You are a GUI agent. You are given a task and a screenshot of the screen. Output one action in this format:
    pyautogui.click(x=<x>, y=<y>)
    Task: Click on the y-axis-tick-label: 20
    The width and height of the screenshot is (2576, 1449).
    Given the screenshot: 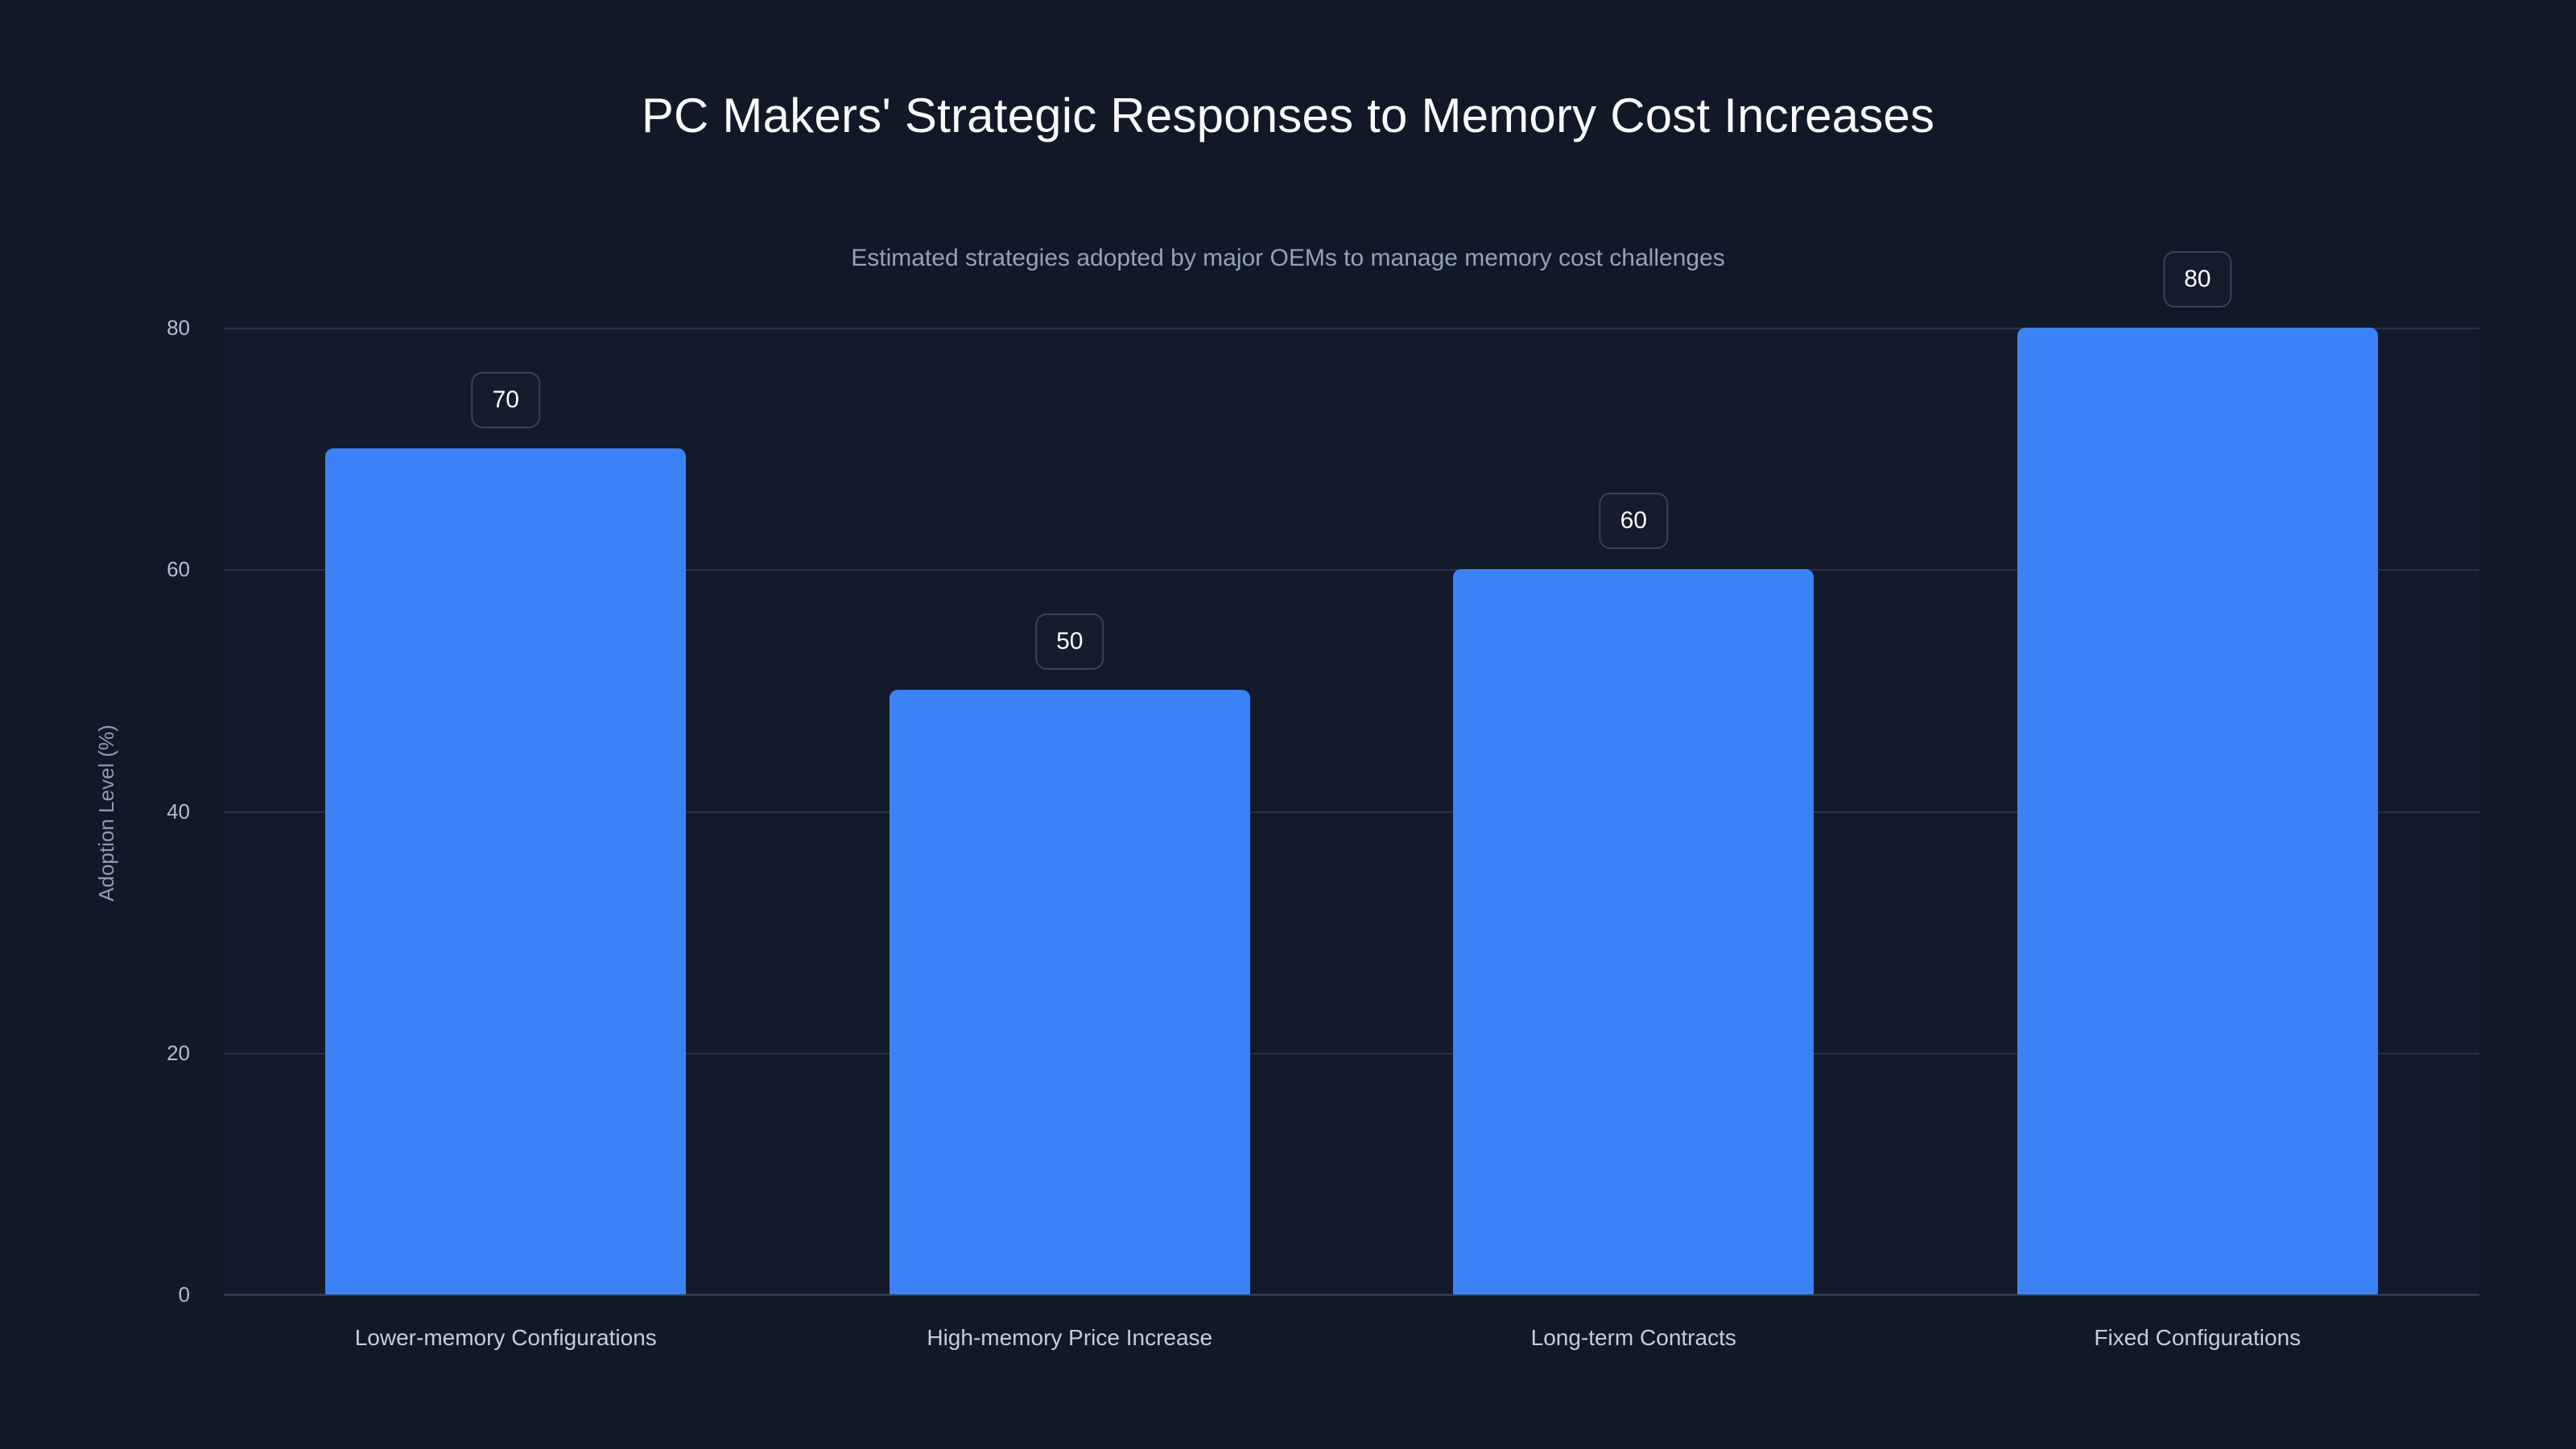 What is the action you would take?
    pyautogui.click(x=178, y=1052)
    